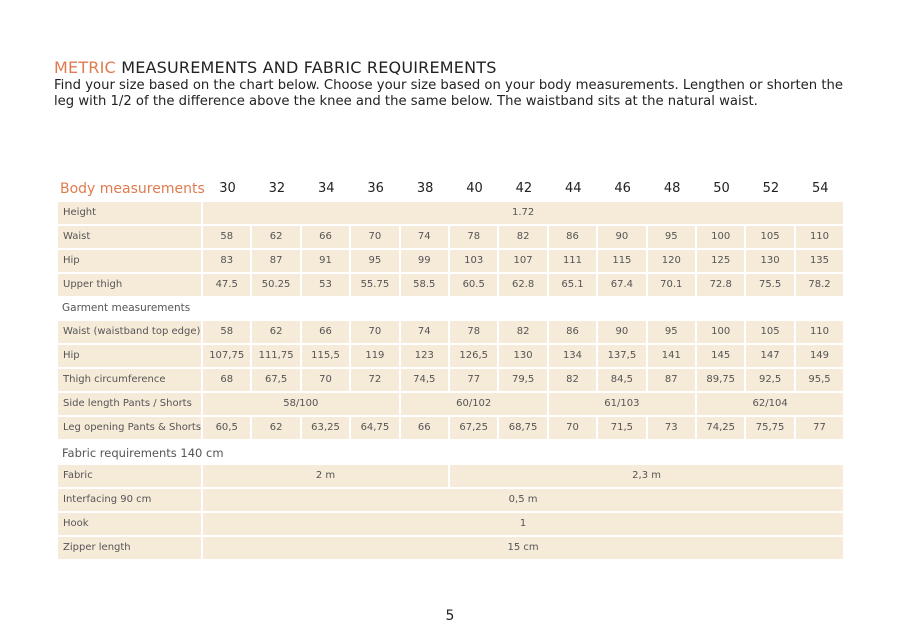 The image size is (900, 642). What do you see at coordinates (325, 261) in the screenshot?
I see `value-cell: 91` at bounding box center [325, 261].